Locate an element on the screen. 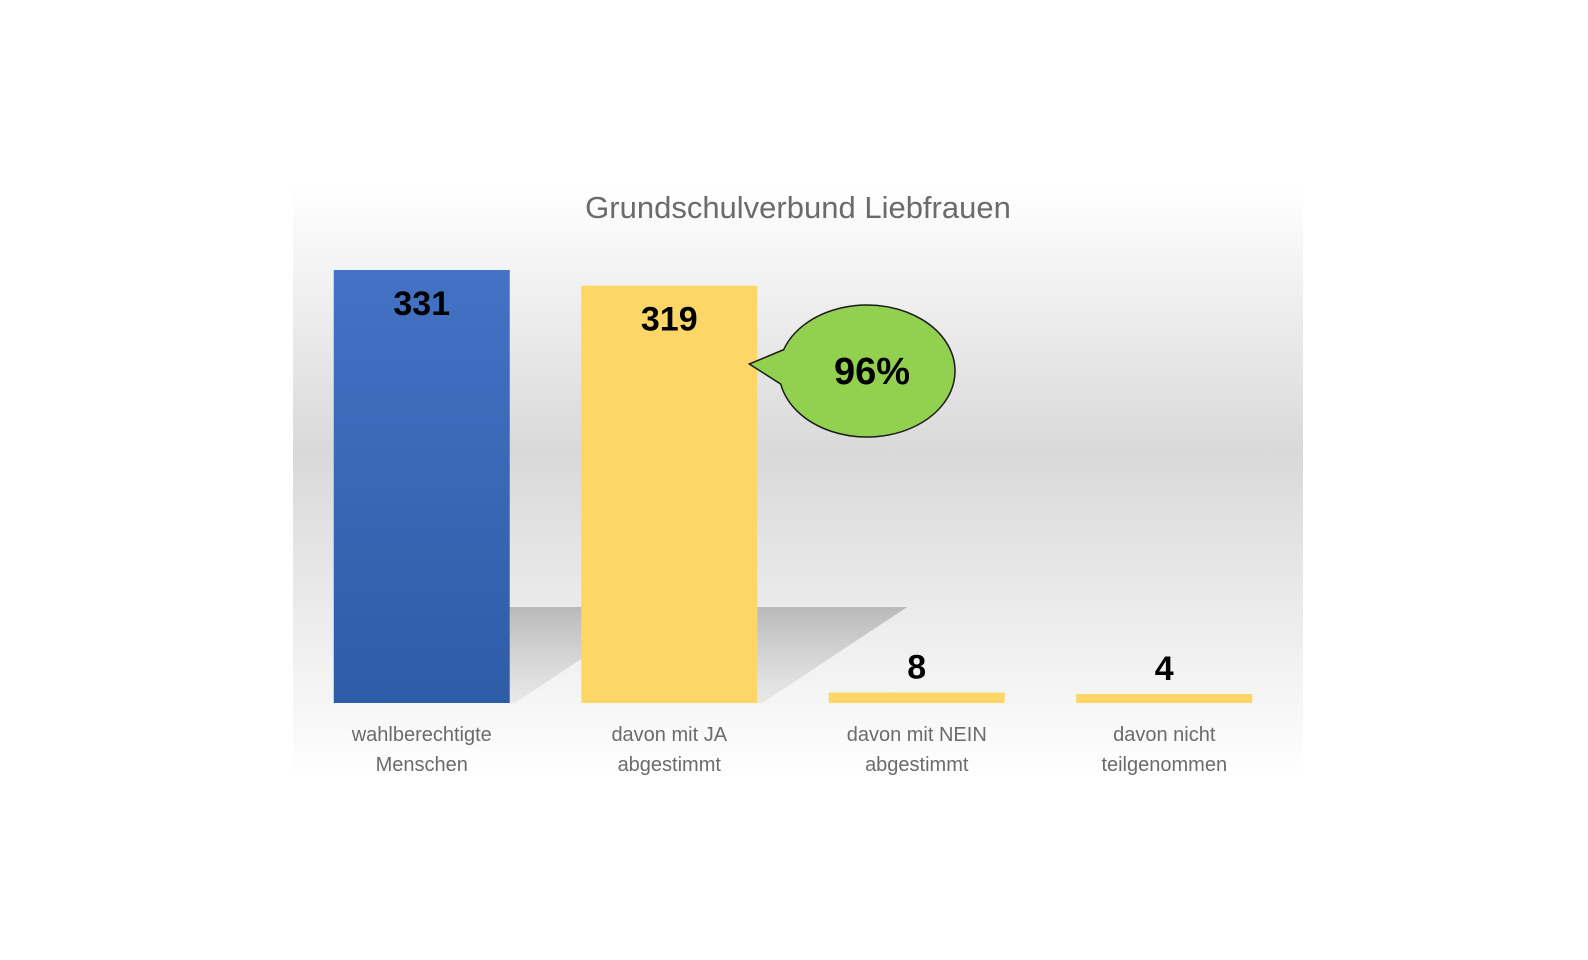 The height and width of the screenshot is (960, 1588). callout-percentage: 96% is located at coordinates (872, 372).